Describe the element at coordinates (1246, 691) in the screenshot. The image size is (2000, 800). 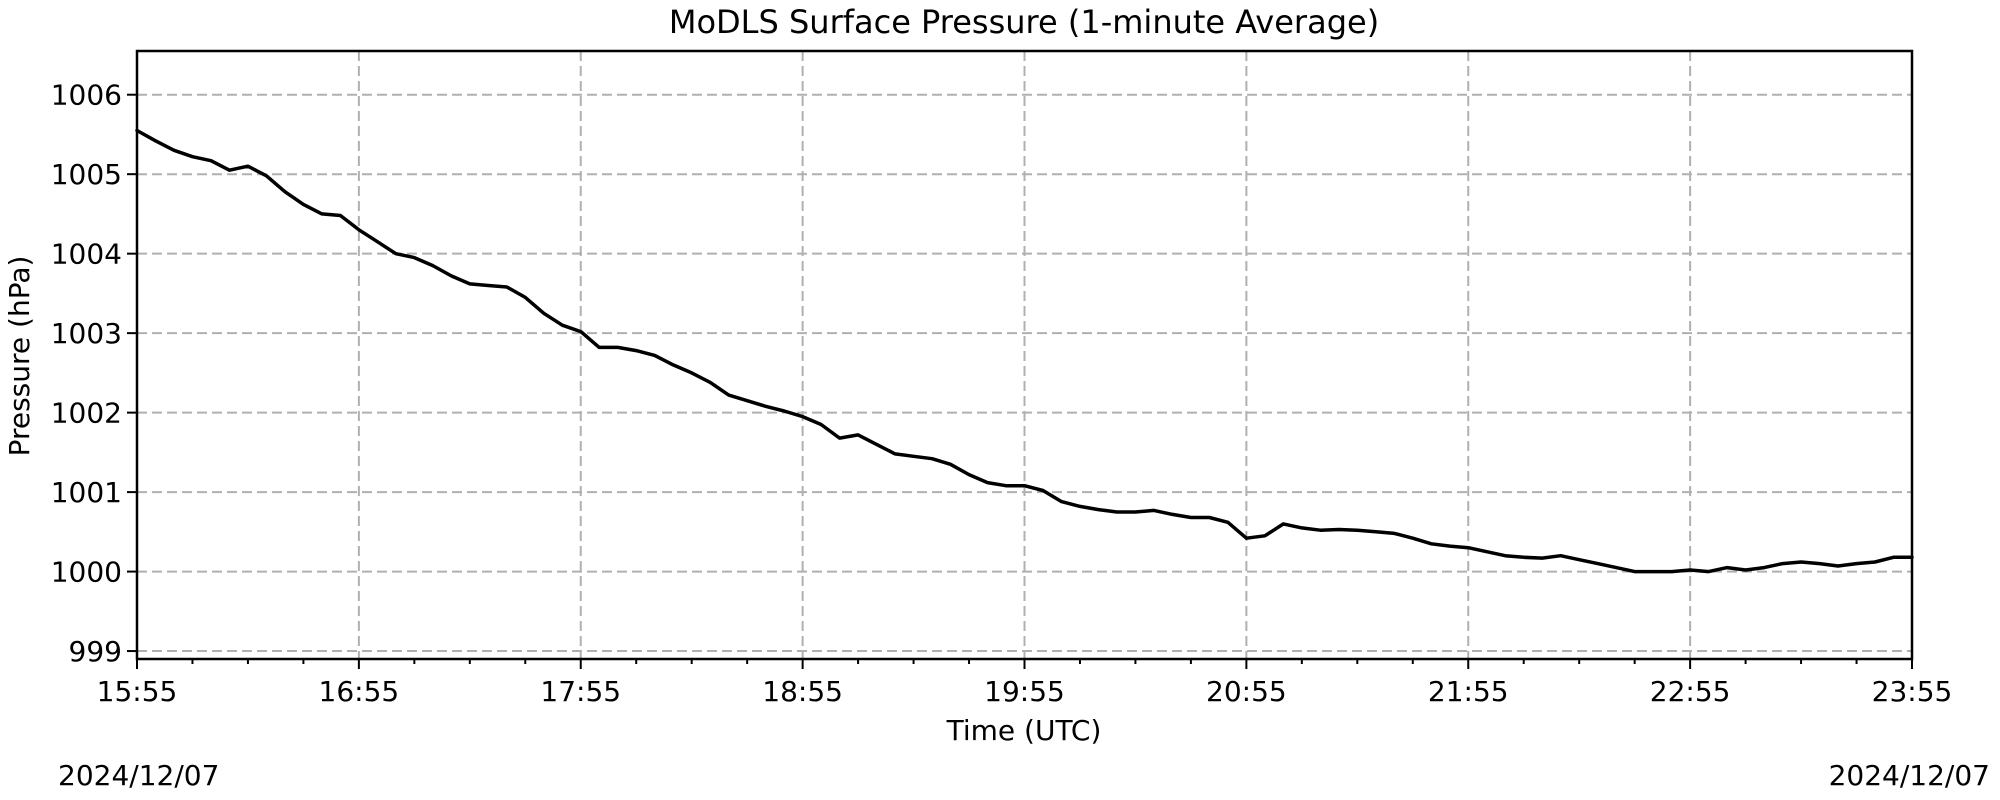
I see `x-tick-label: 20:55` at that location.